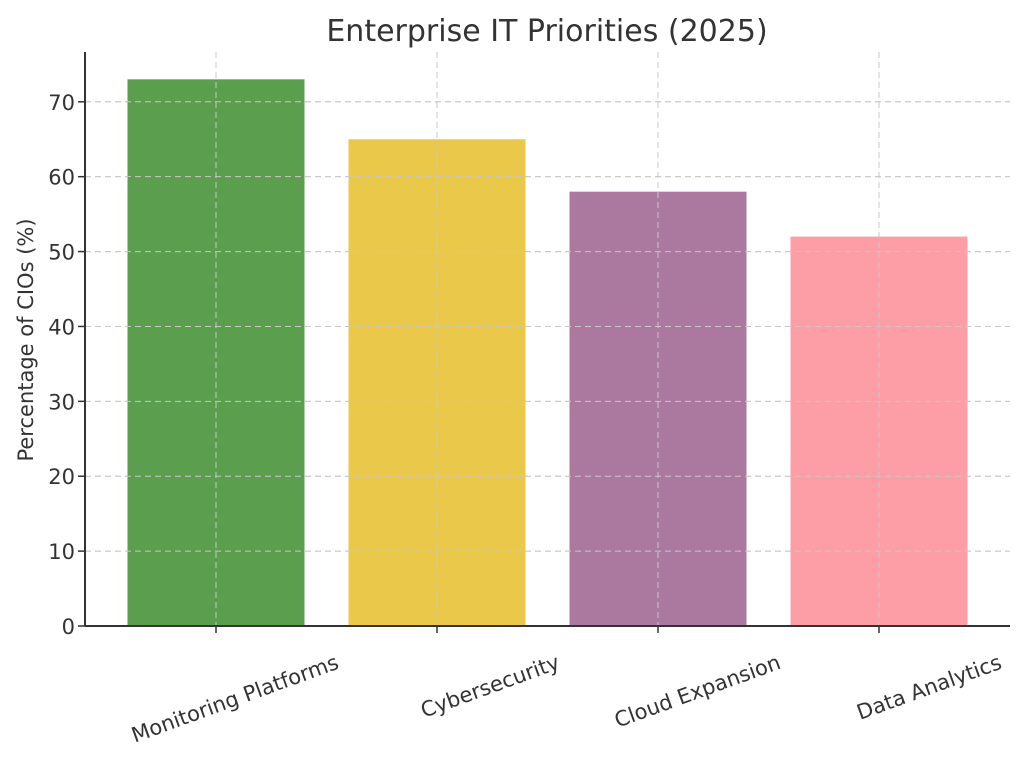 The image size is (1024, 763). I want to click on y-tick-label: 40, so click(61, 327).